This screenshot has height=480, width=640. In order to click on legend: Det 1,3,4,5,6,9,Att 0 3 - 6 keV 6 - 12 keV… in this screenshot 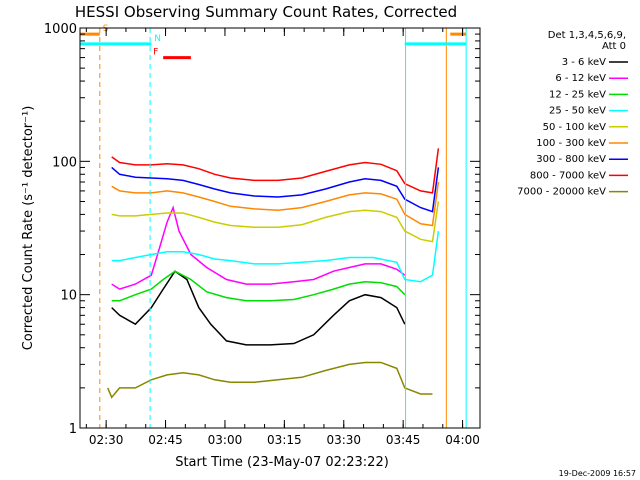, I will do `click(572, 114)`.